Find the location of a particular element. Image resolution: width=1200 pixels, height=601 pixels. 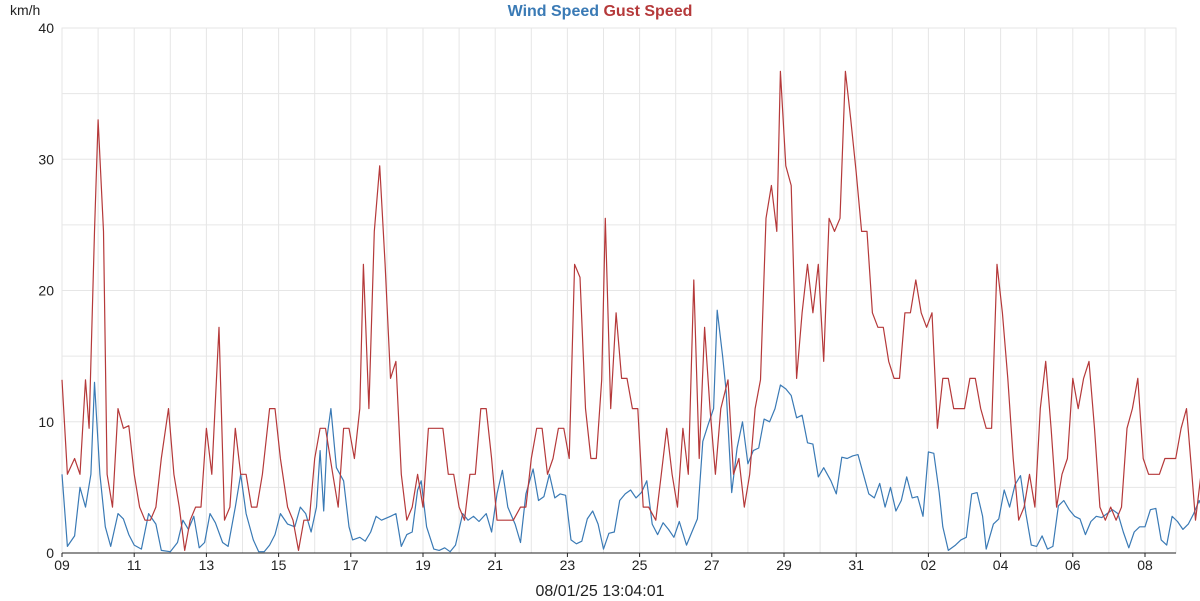

y-tick-label: 10 is located at coordinates (46, 422).